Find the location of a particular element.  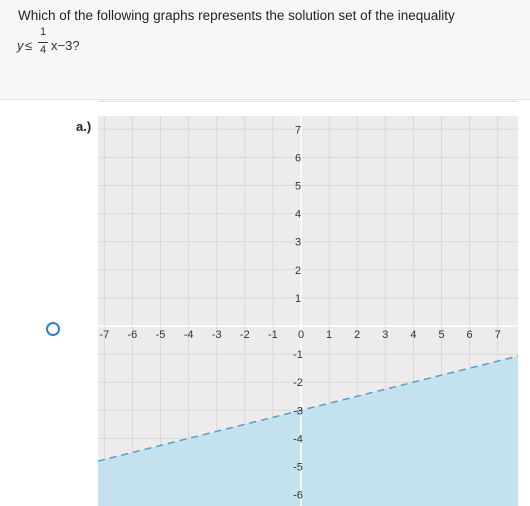

option-label: a.) is located at coordinates (84, 126).